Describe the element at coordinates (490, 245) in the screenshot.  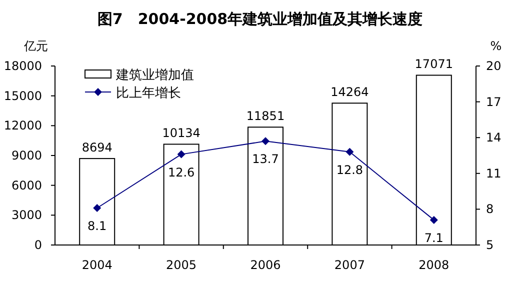
I see `y2-tick-label: 5` at that location.